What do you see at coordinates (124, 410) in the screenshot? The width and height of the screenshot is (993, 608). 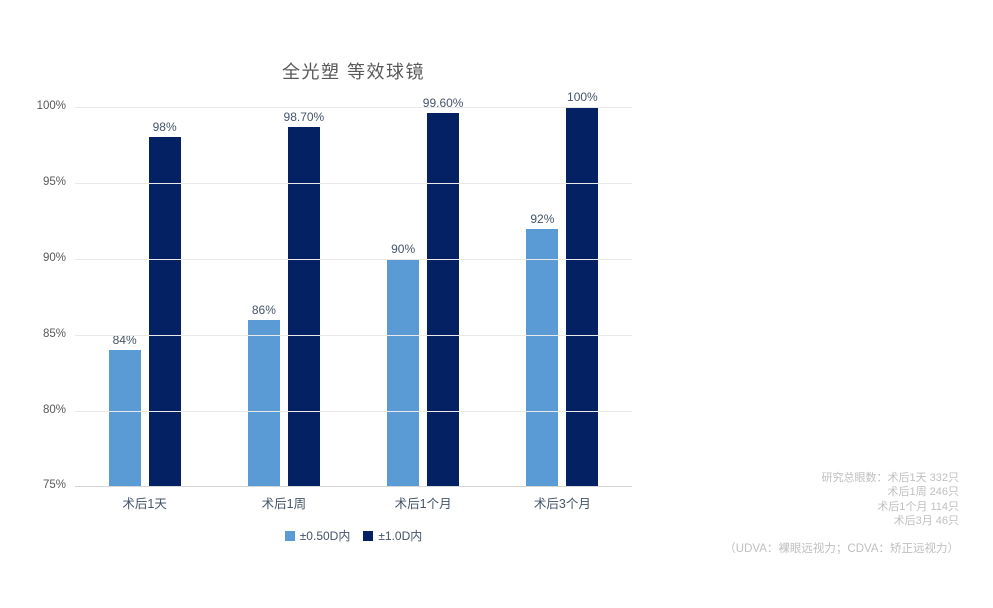 I see `bar: 84%` at bounding box center [124, 410].